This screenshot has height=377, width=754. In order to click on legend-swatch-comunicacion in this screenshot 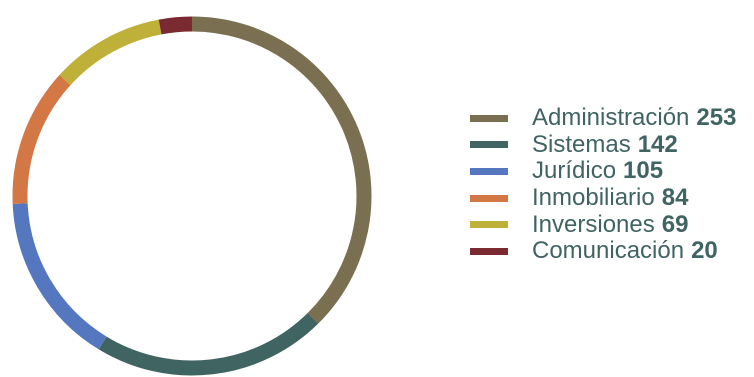, I will do `click(489, 251)`.